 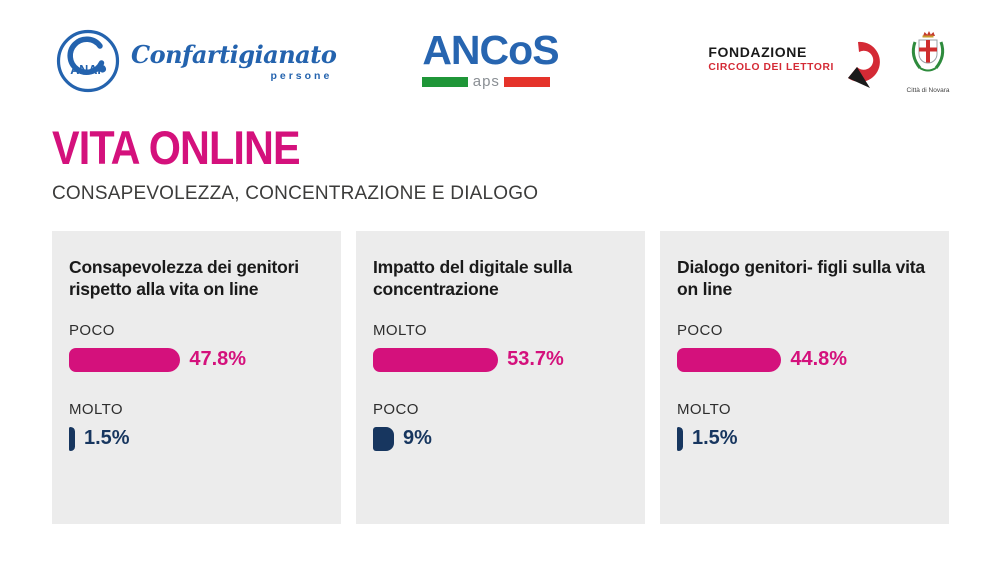 I want to click on novara-caption: Città di Novara, so click(x=928, y=90).